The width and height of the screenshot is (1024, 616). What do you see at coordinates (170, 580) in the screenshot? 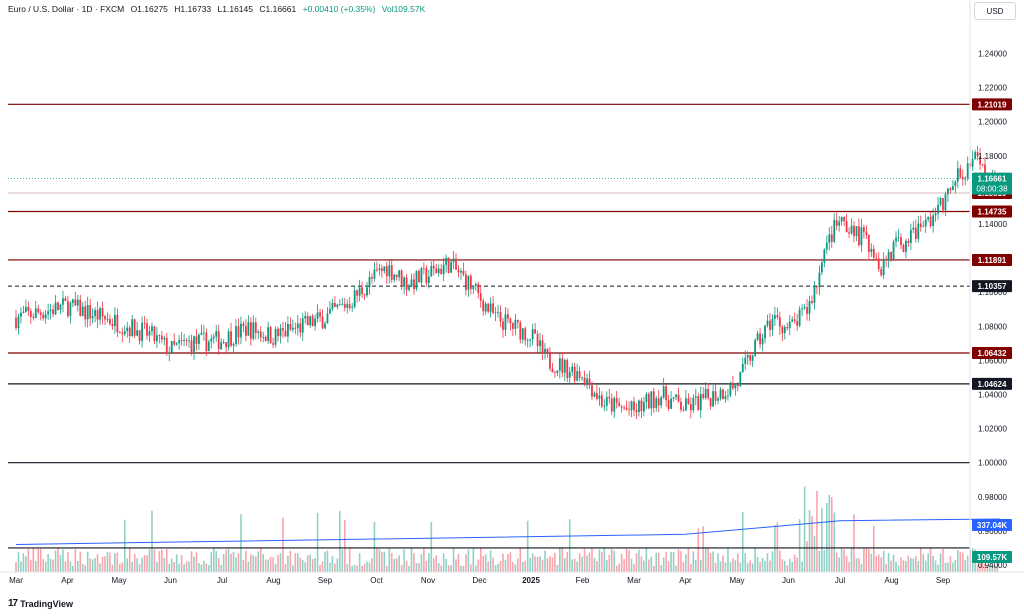
I see `x-tick-label: Jun` at bounding box center [170, 580].